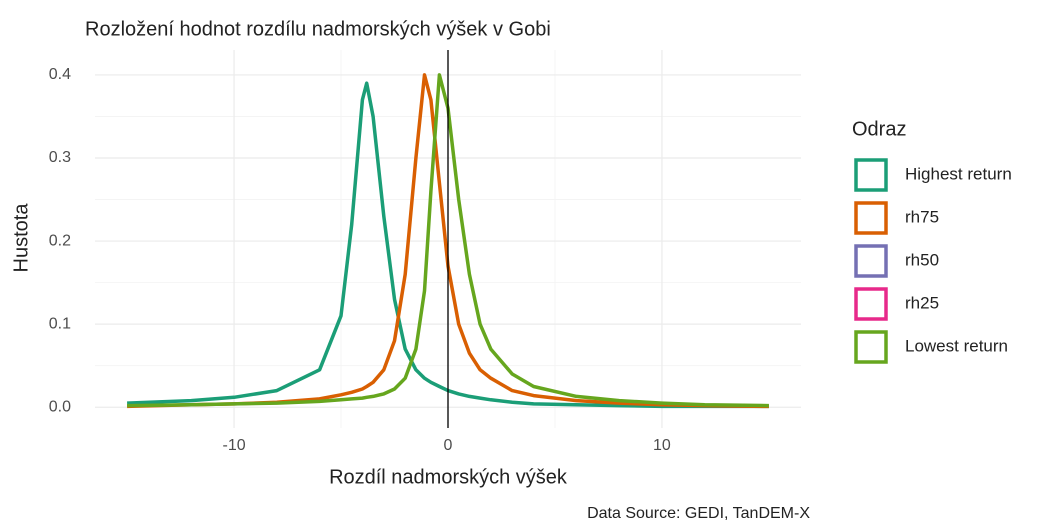 The height and width of the screenshot is (524, 1046). I want to click on y-tick-label: 0.2, so click(60, 240).